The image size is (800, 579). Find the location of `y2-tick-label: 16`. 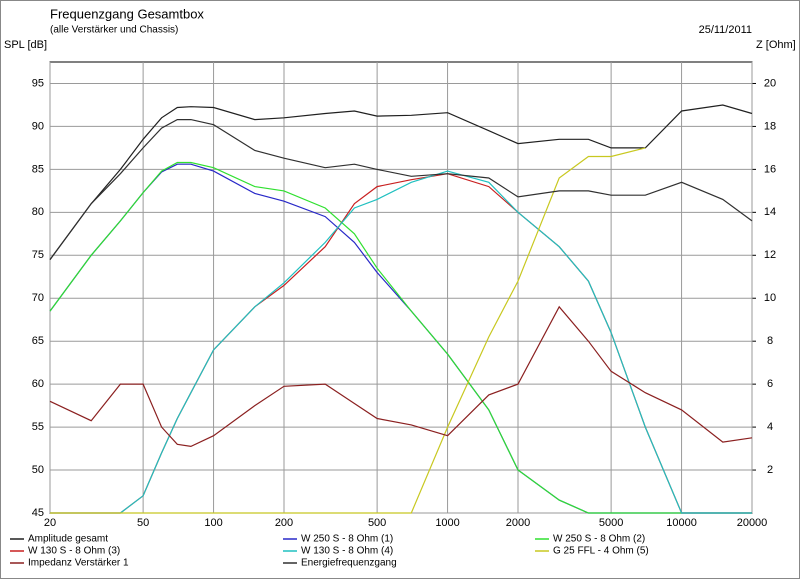

y2-tick-label: 16 is located at coordinates (770, 169).